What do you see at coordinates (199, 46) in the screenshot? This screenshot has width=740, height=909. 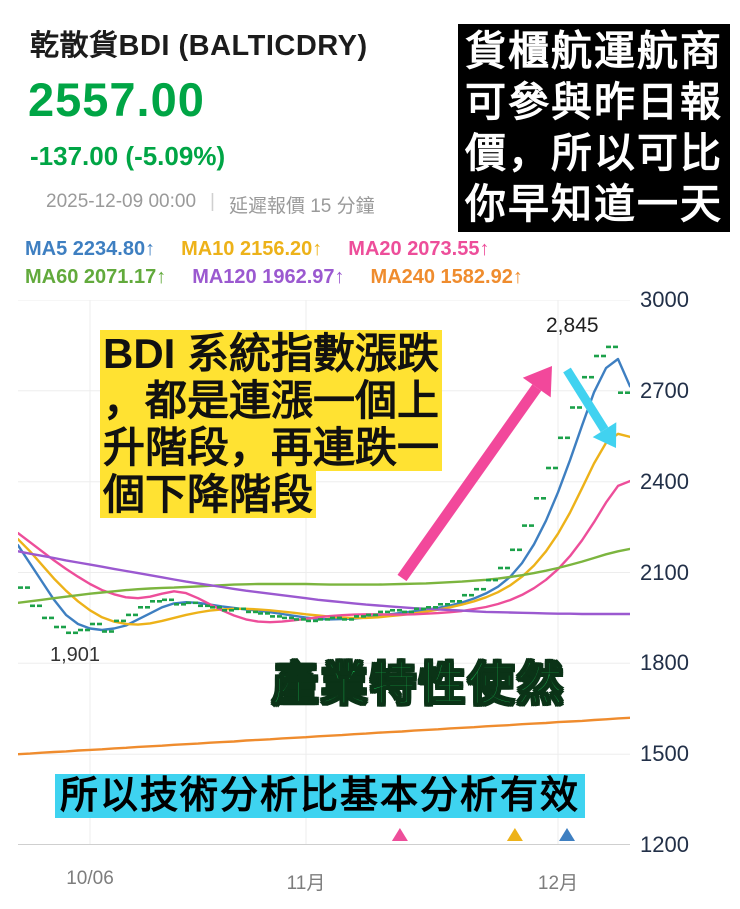 I see `page-title: 乾散貨BDI (BALTICDRY)` at bounding box center [199, 46].